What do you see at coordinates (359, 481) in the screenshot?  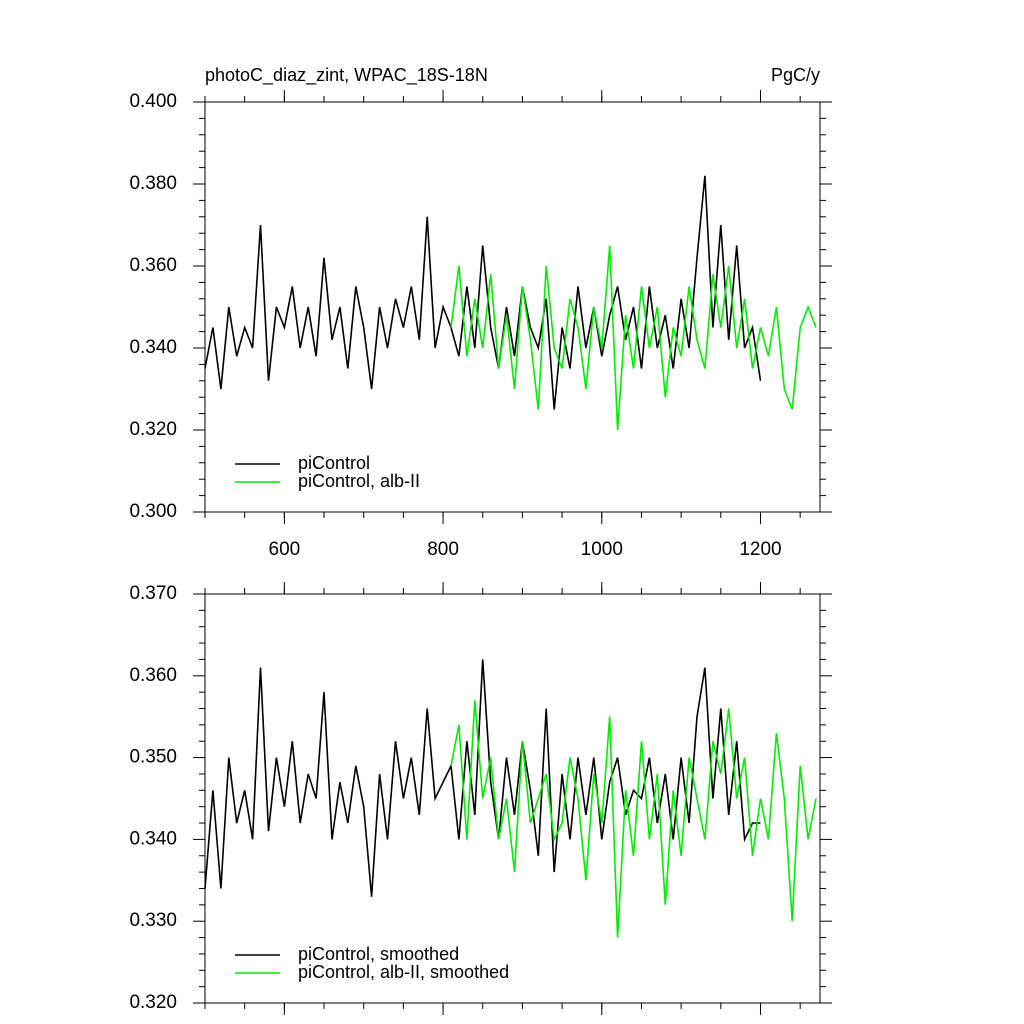 I see `legend-label: piControl, alb-II` at bounding box center [359, 481].